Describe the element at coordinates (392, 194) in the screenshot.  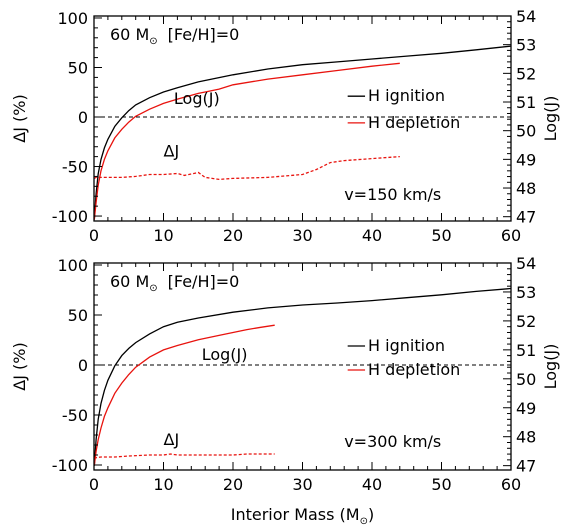
I see `velocity-annotation: v=150 km/s` at that location.